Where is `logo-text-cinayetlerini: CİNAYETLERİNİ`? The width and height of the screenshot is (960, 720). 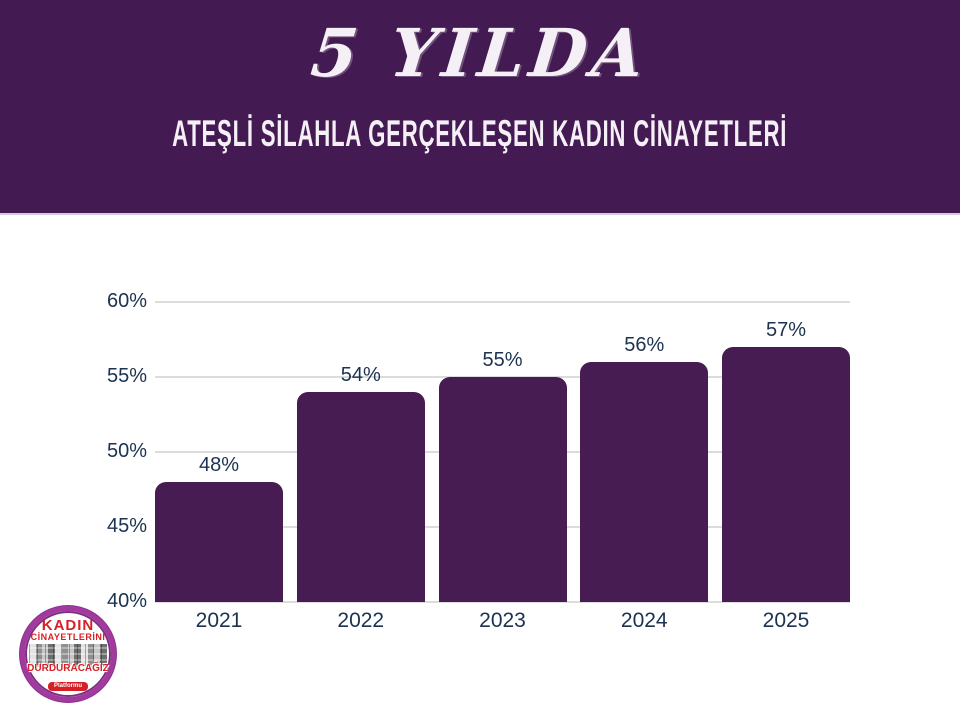 logo-text-cinayetlerini: CİNAYETLERİNİ is located at coordinates (68, 637).